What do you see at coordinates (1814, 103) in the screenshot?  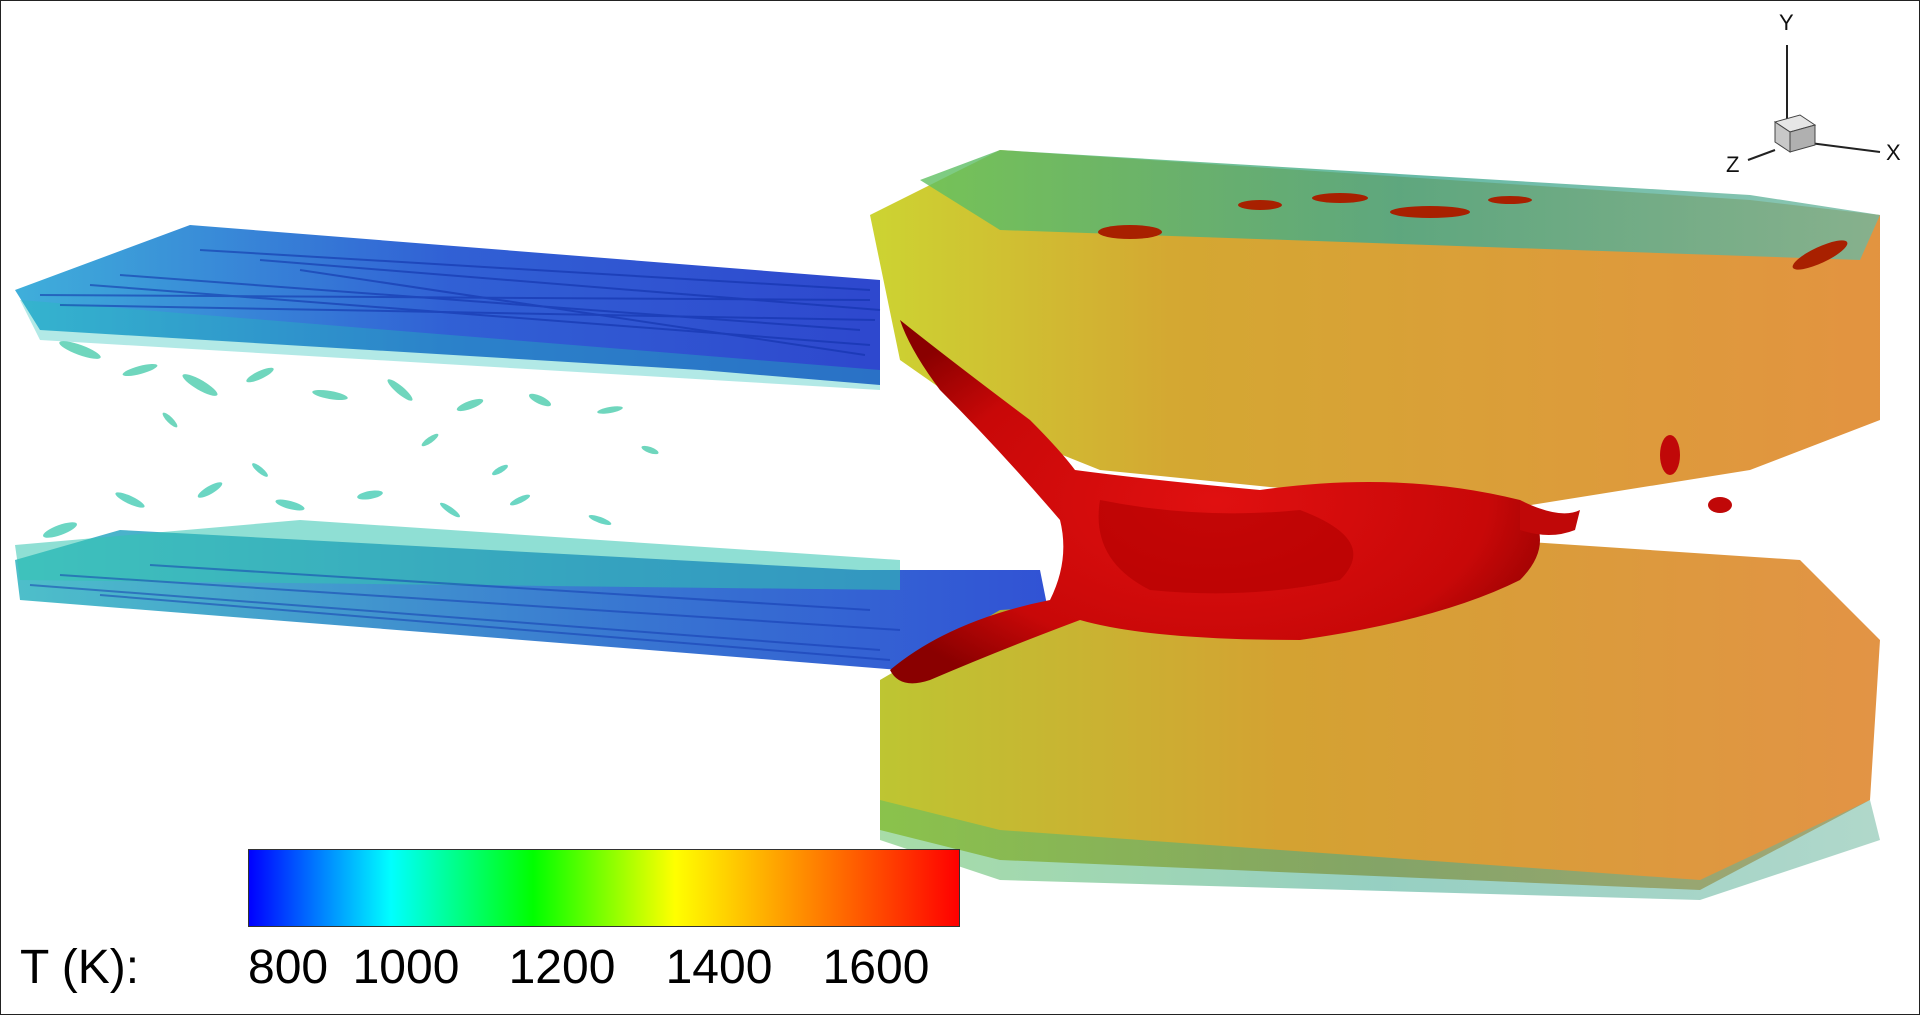 I see `axis-triad` at bounding box center [1814, 103].